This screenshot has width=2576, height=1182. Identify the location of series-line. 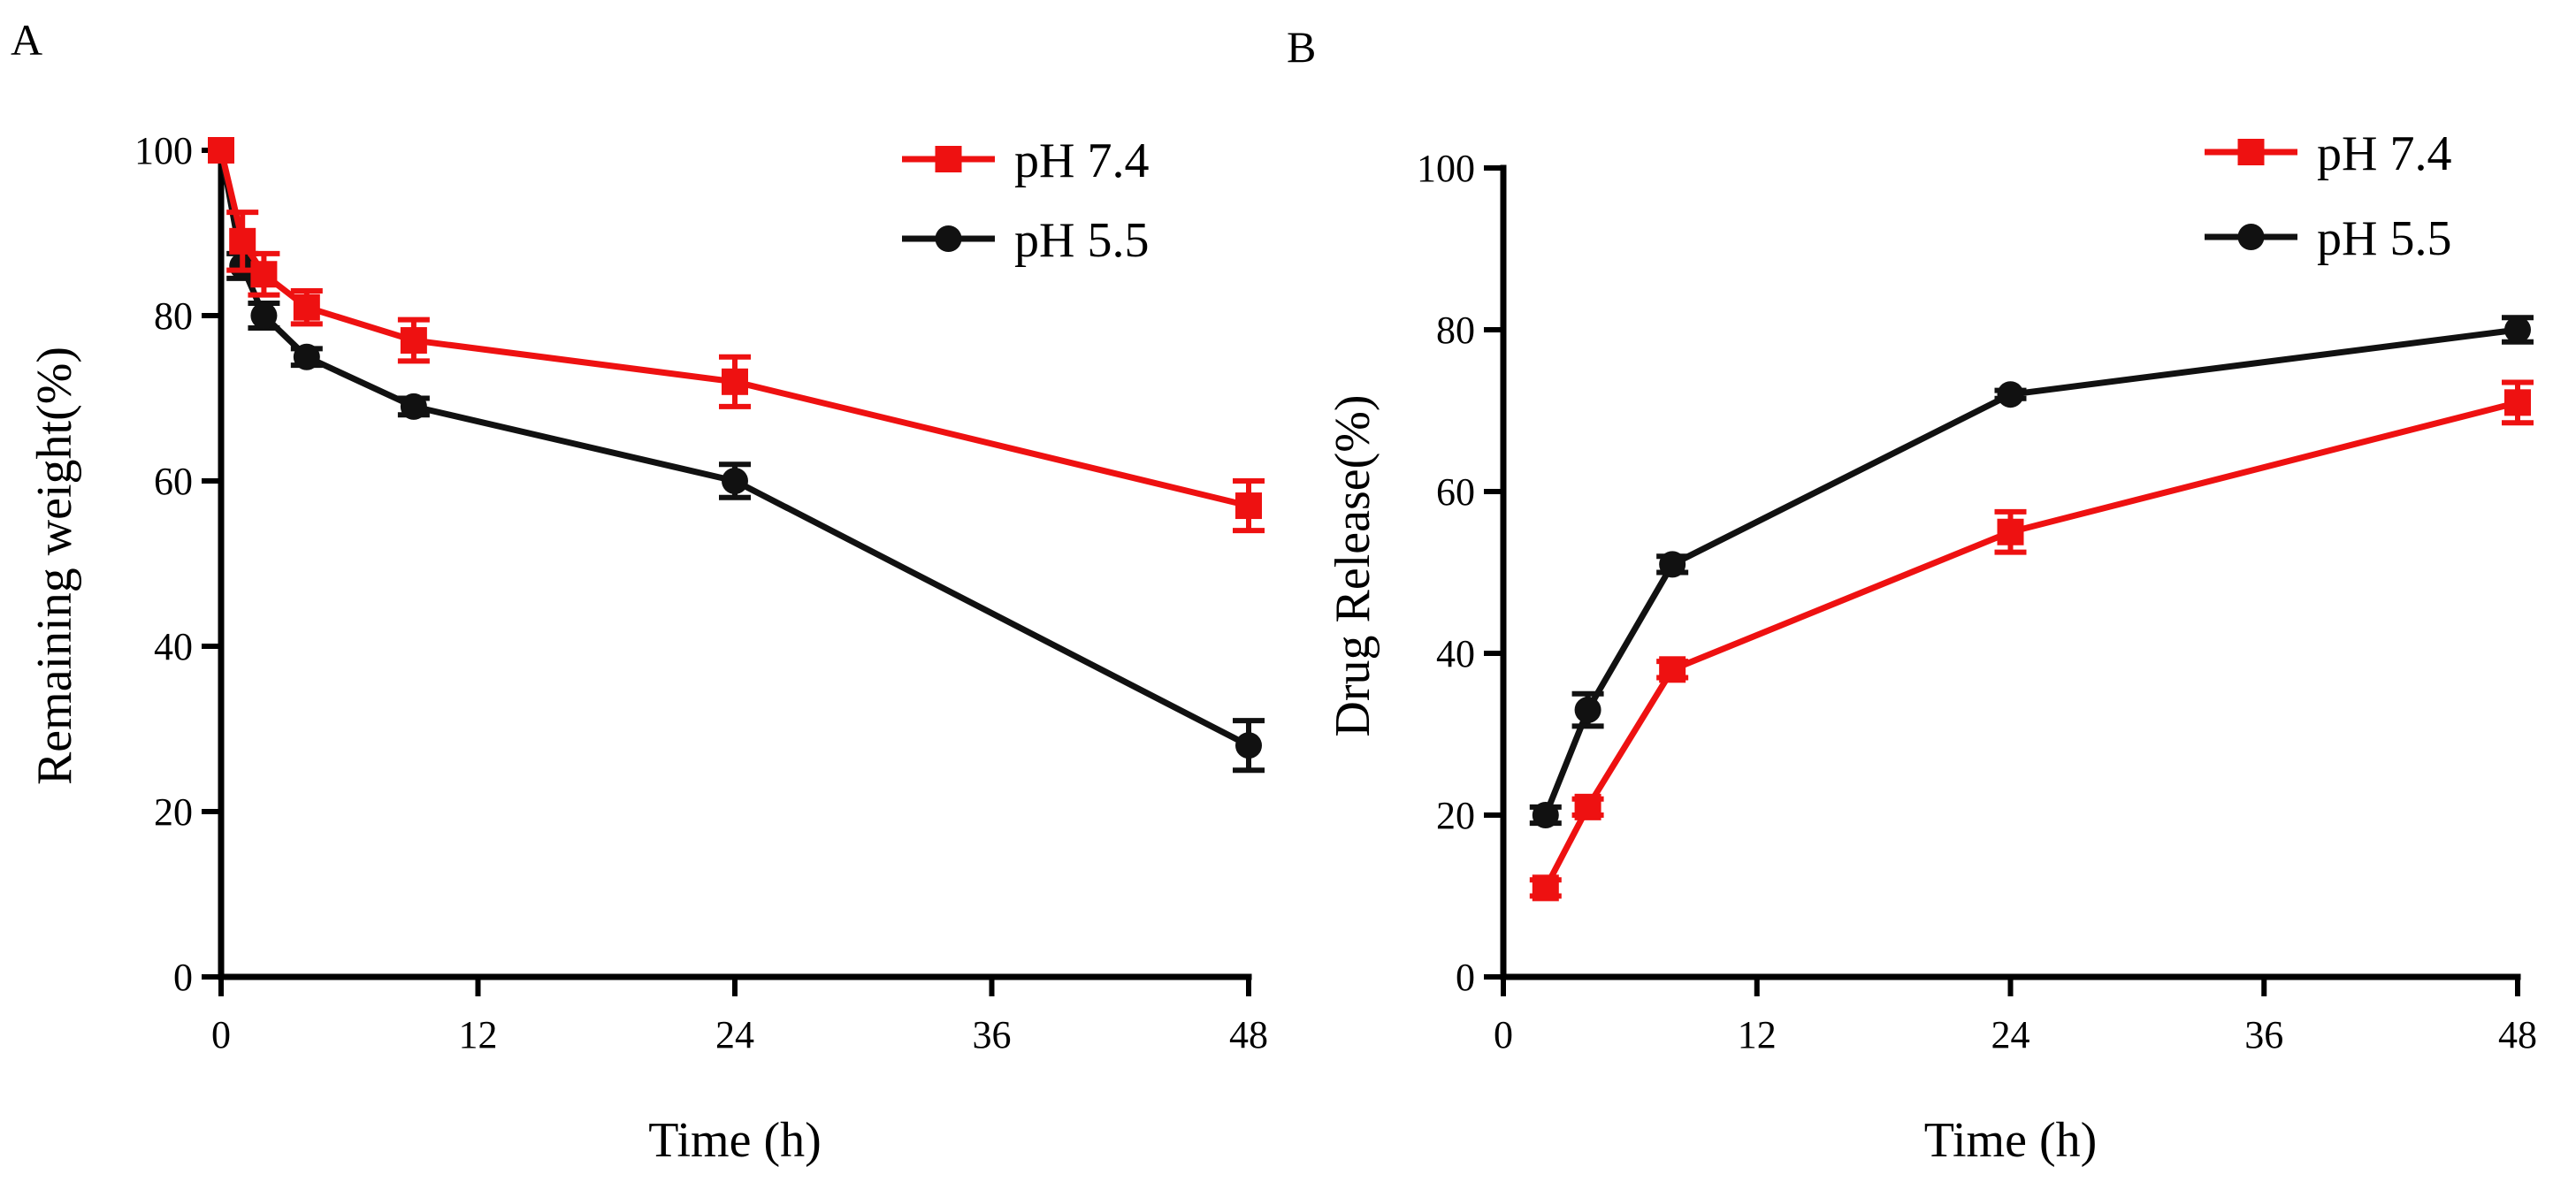
(734, 329).